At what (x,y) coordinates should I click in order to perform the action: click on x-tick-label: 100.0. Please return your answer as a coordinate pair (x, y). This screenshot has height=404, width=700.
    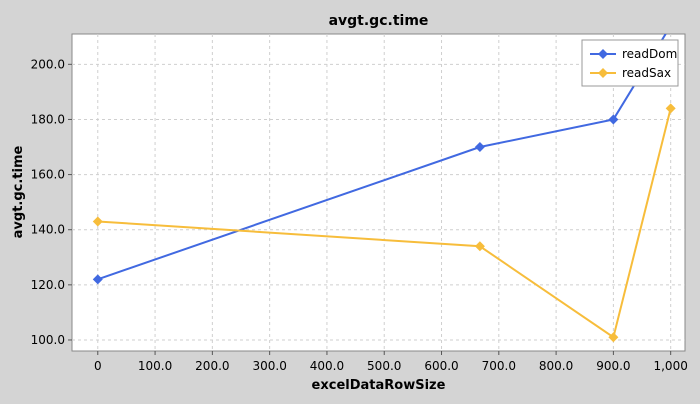
    Looking at the image, I should click on (155, 366).